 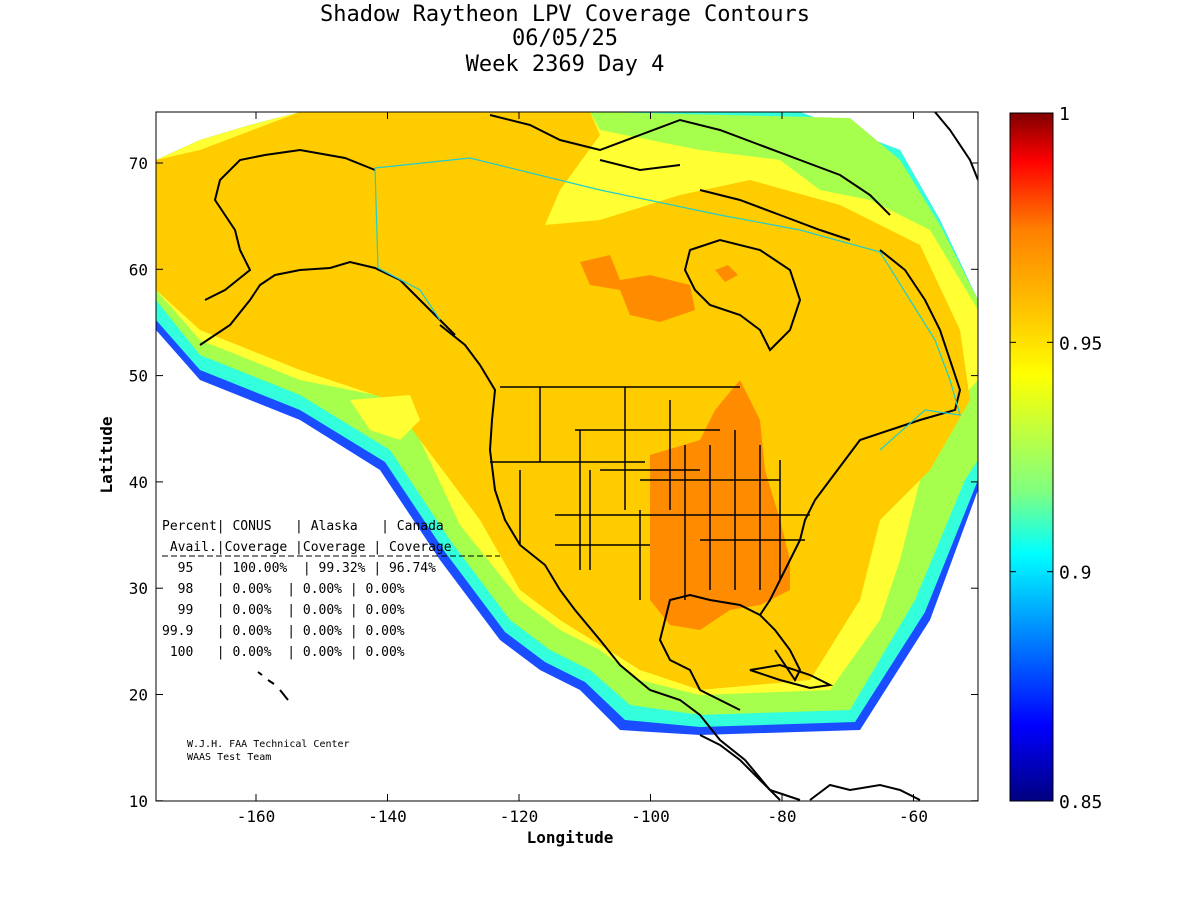 What do you see at coordinates (138, 269) in the screenshot?
I see `y-tick-label: 60` at bounding box center [138, 269].